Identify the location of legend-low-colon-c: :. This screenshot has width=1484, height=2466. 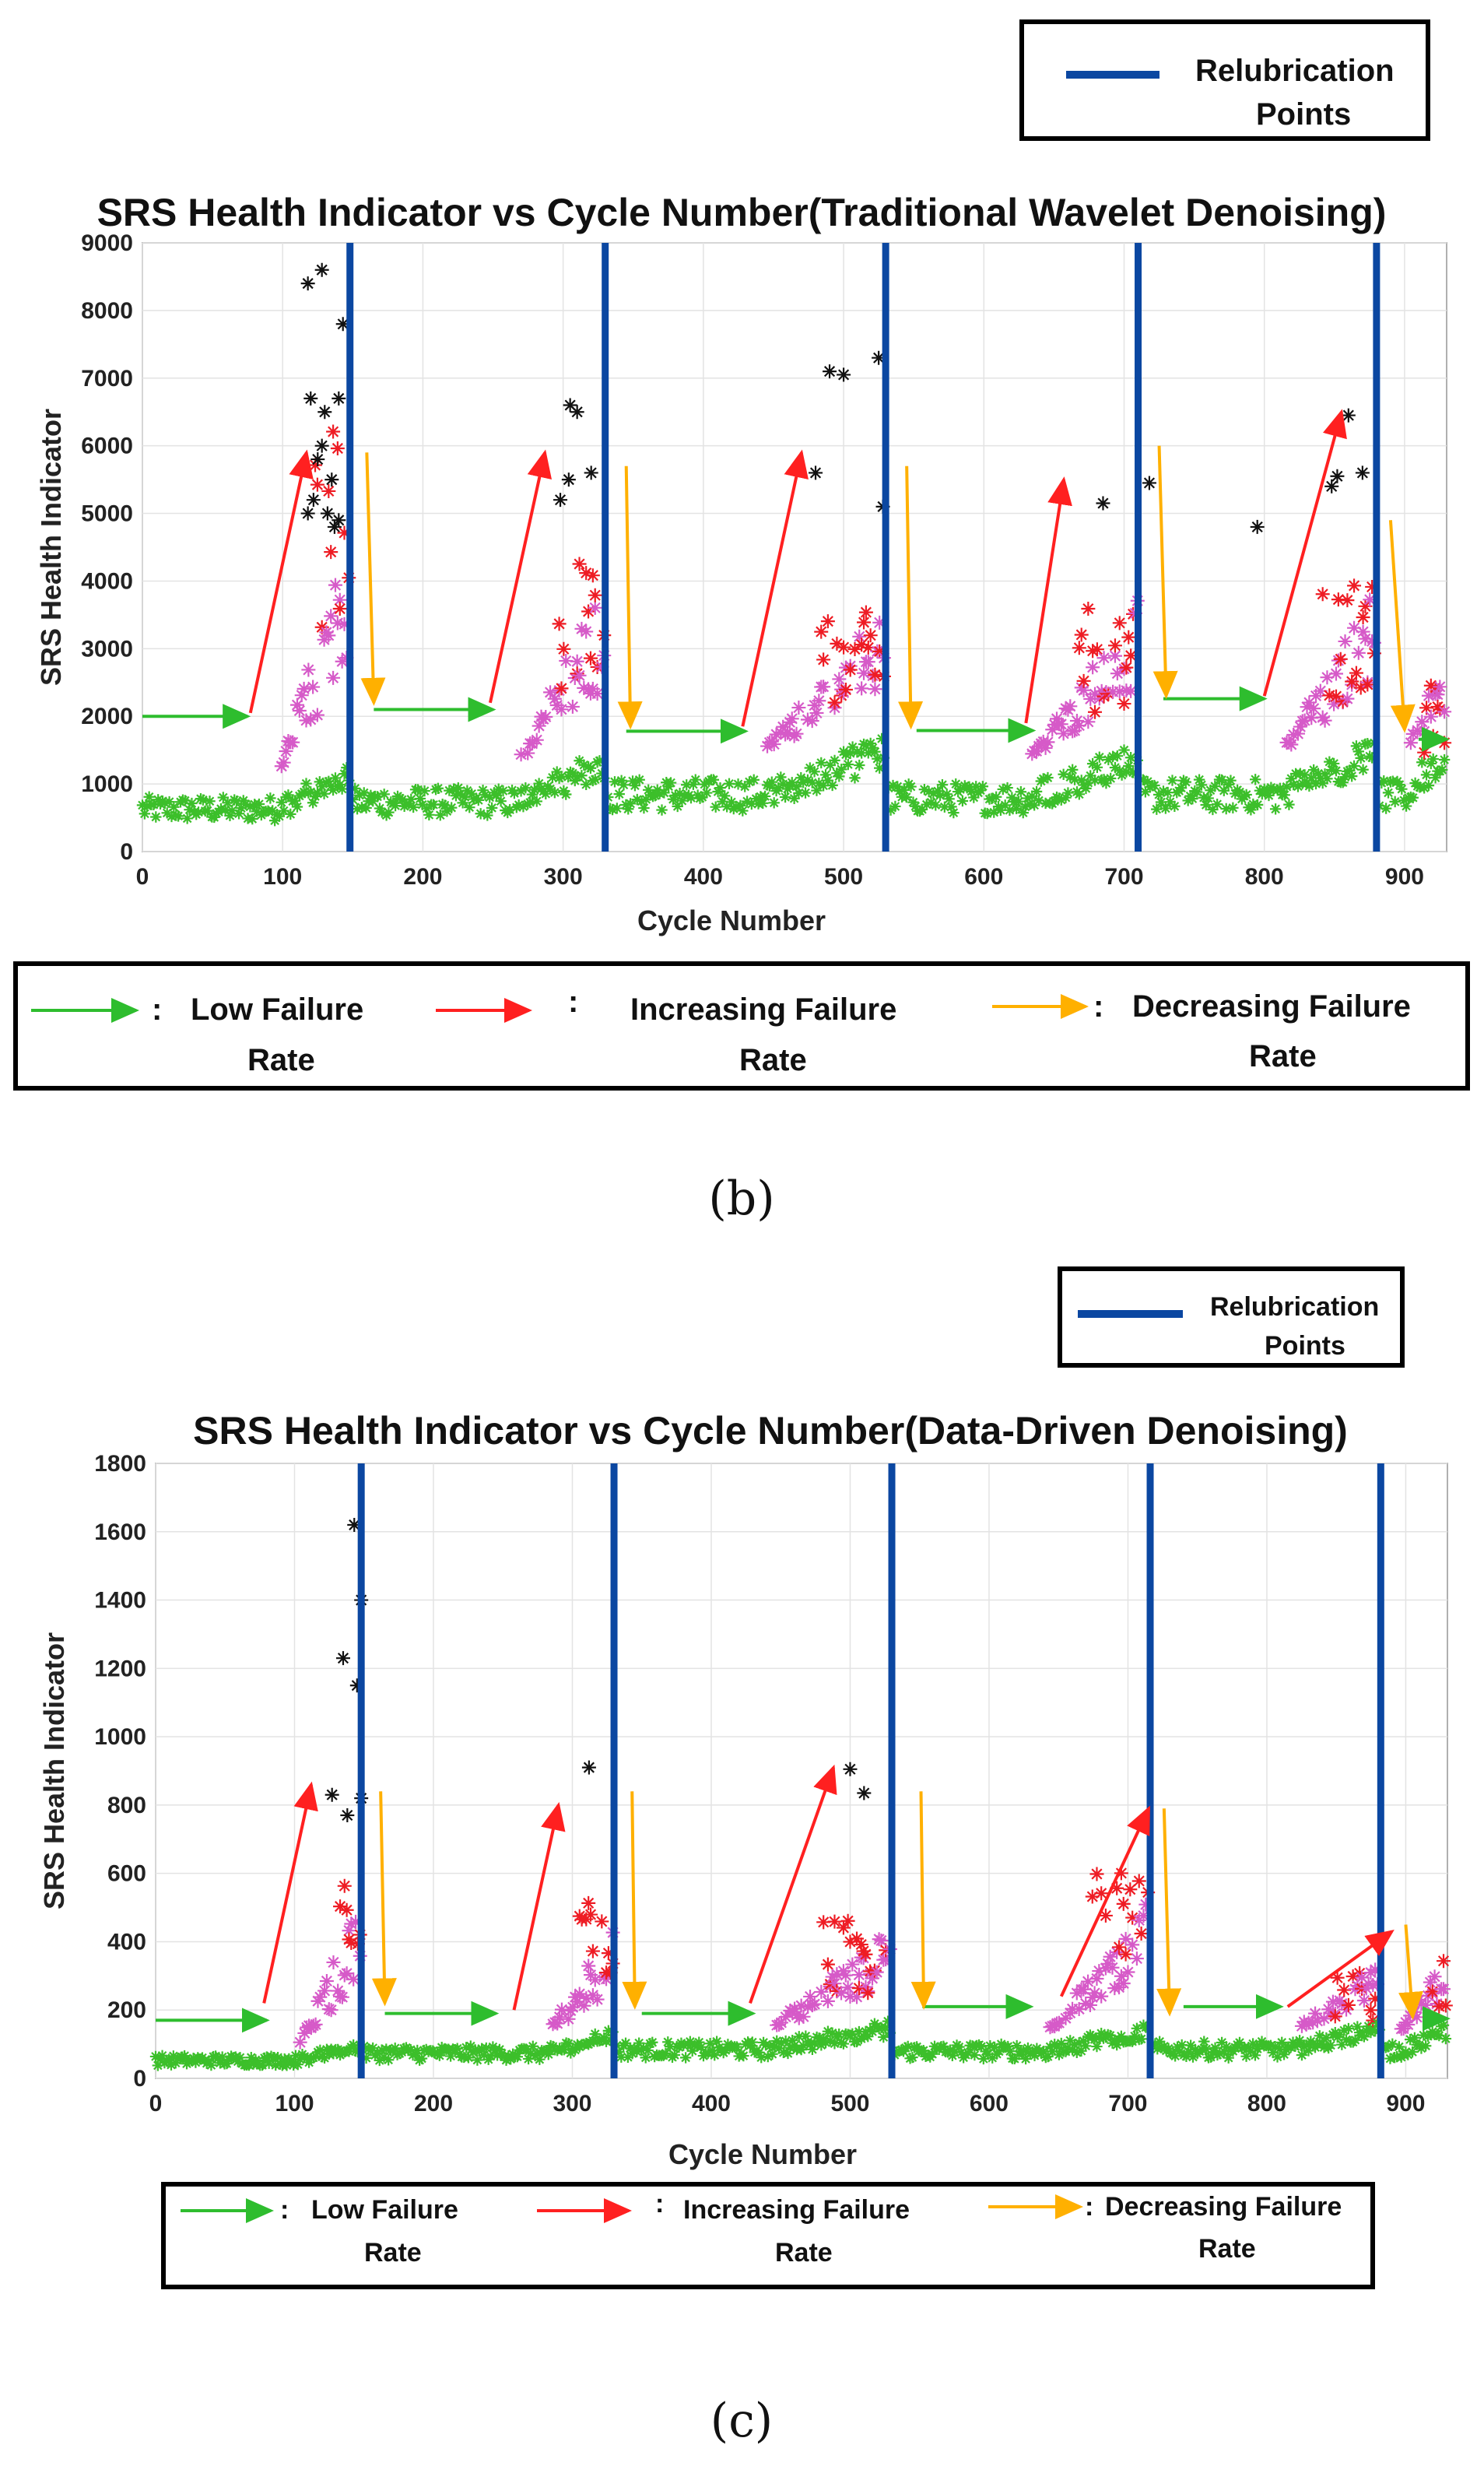
(284, 2210).